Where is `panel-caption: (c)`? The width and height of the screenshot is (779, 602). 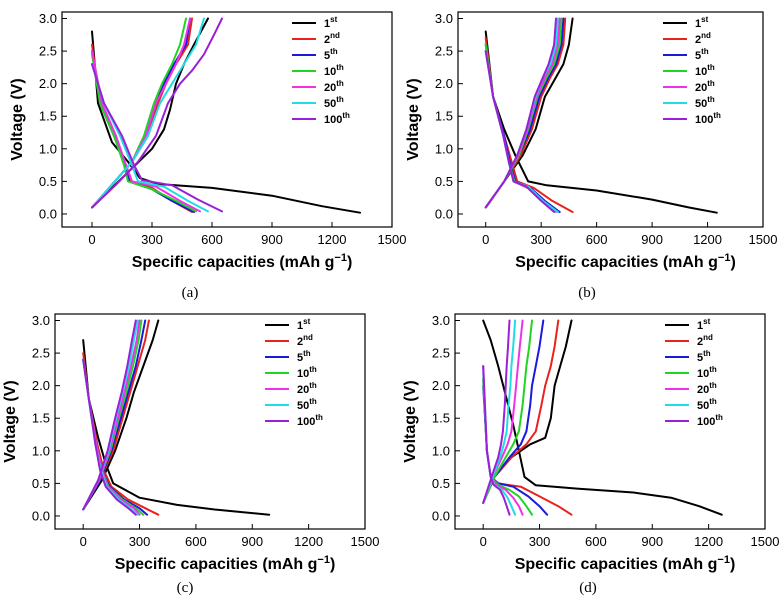 panel-caption: (c) is located at coordinates (185, 588).